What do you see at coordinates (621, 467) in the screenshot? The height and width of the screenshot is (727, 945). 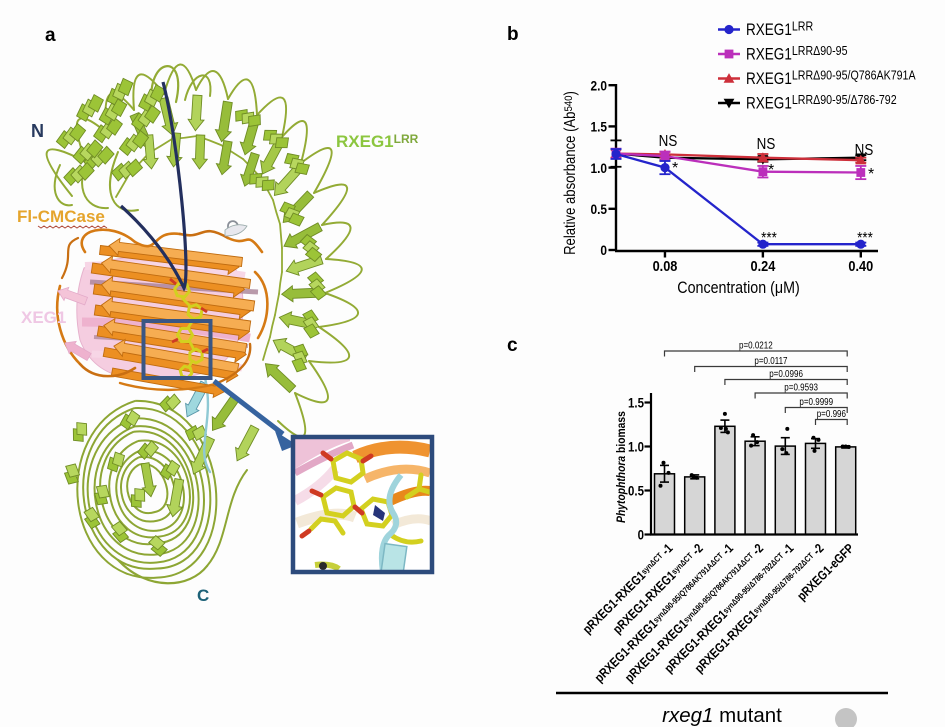 I see `svg-text: Phytophthora biomass` at bounding box center [621, 467].